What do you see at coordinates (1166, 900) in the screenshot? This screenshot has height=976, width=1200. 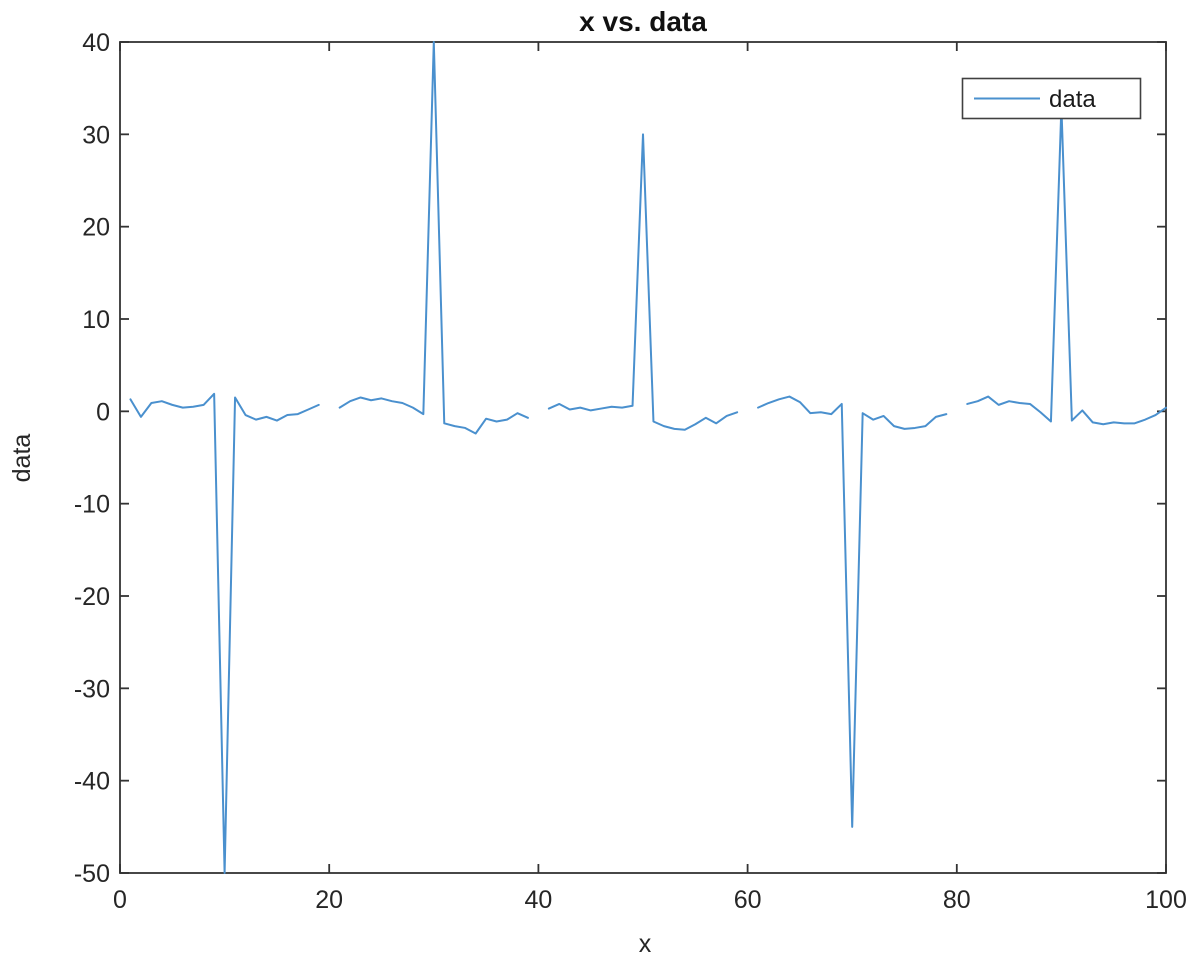 I see `x-tick-label: 100` at bounding box center [1166, 900].